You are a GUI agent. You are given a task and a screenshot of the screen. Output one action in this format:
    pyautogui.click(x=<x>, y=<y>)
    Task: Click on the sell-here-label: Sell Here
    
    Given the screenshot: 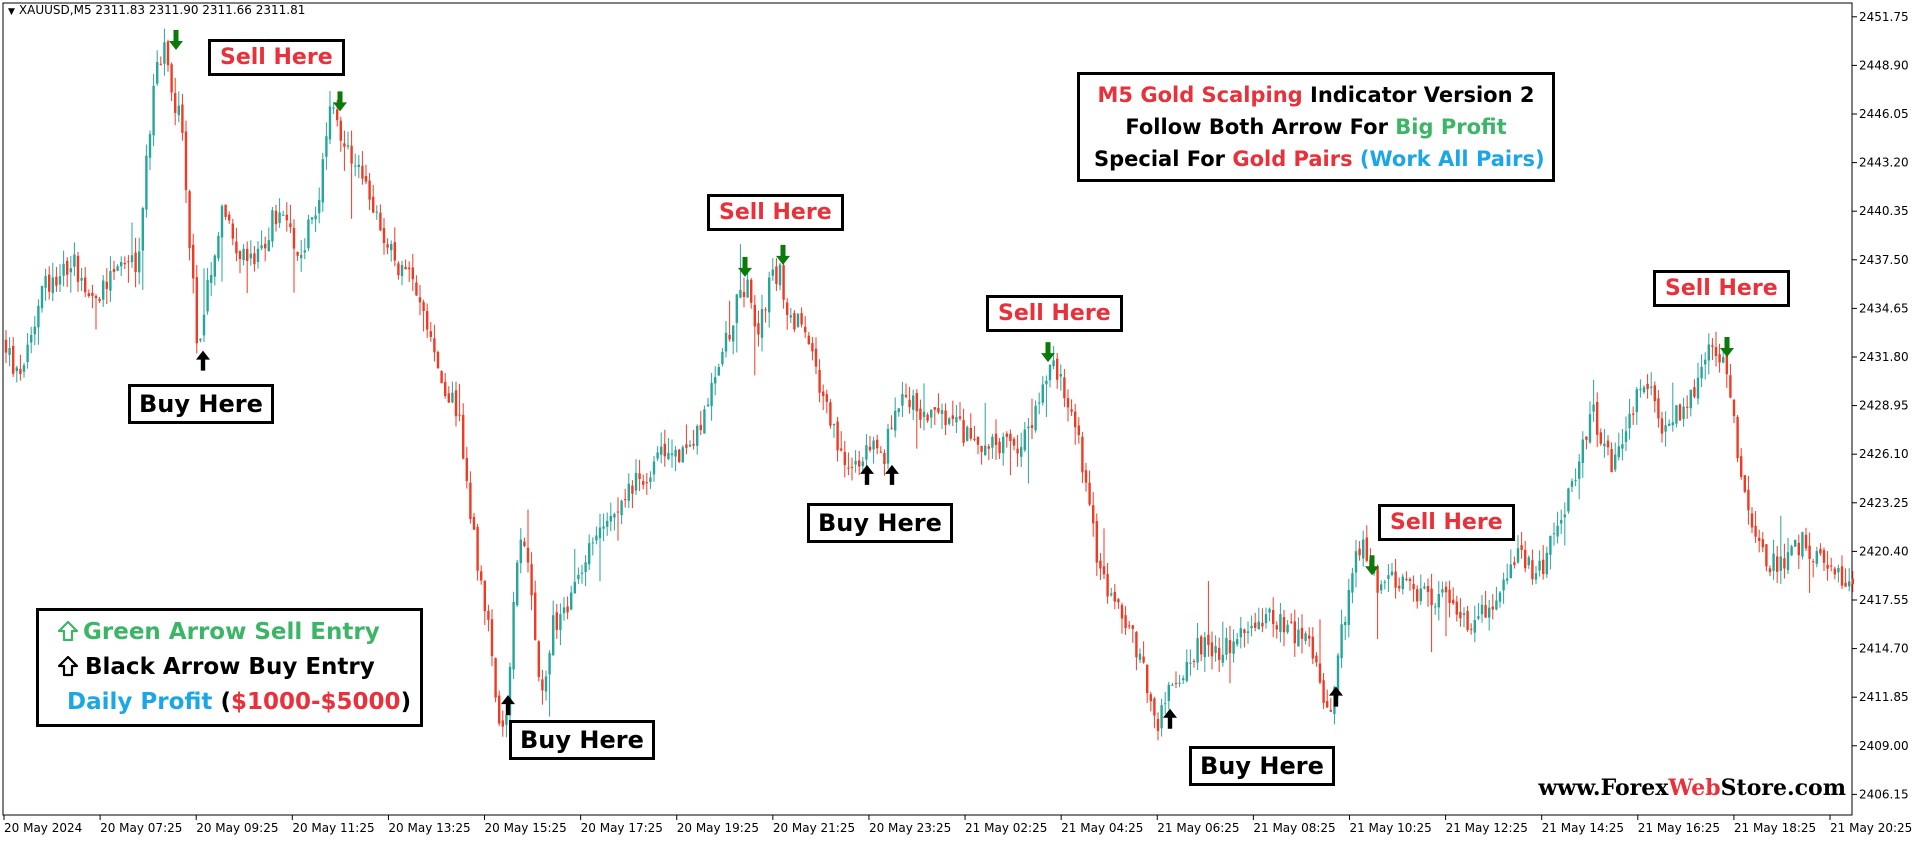 What is the action you would take?
    pyautogui.click(x=1446, y=522)
    